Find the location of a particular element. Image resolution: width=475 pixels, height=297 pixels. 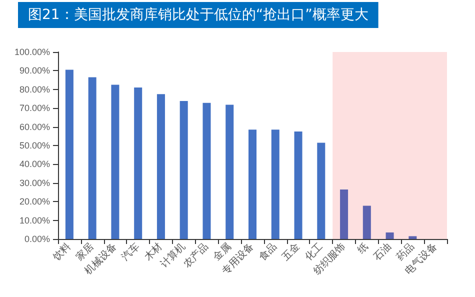

y-tick-label: 90.00% is located at coordinates (34, 71).